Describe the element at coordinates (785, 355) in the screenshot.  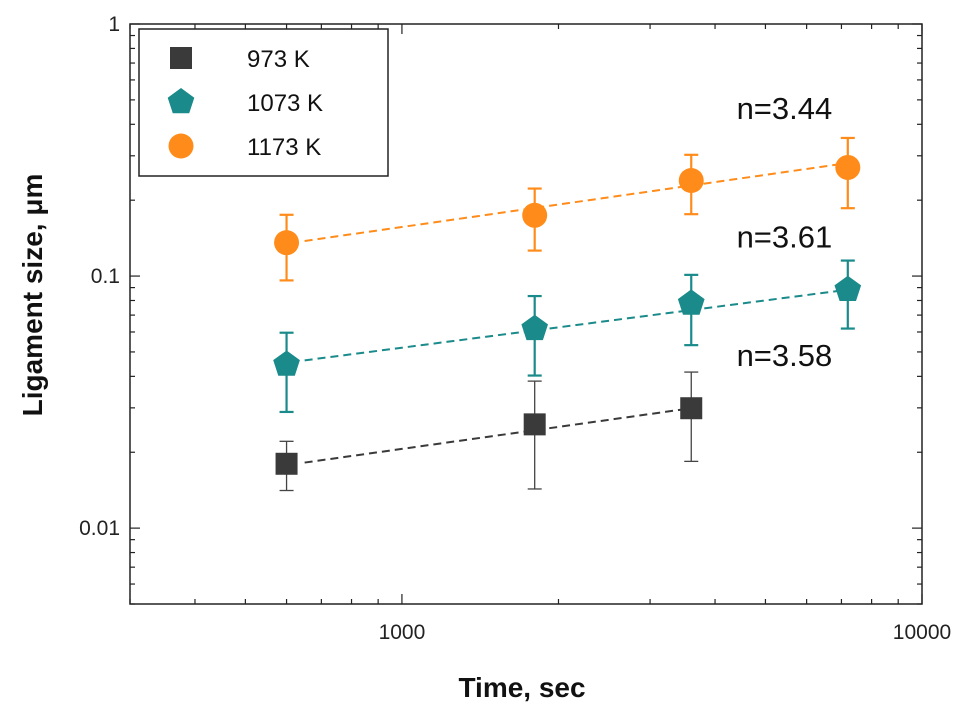
I see `fit-exponent-label: n=3.58` at that location.